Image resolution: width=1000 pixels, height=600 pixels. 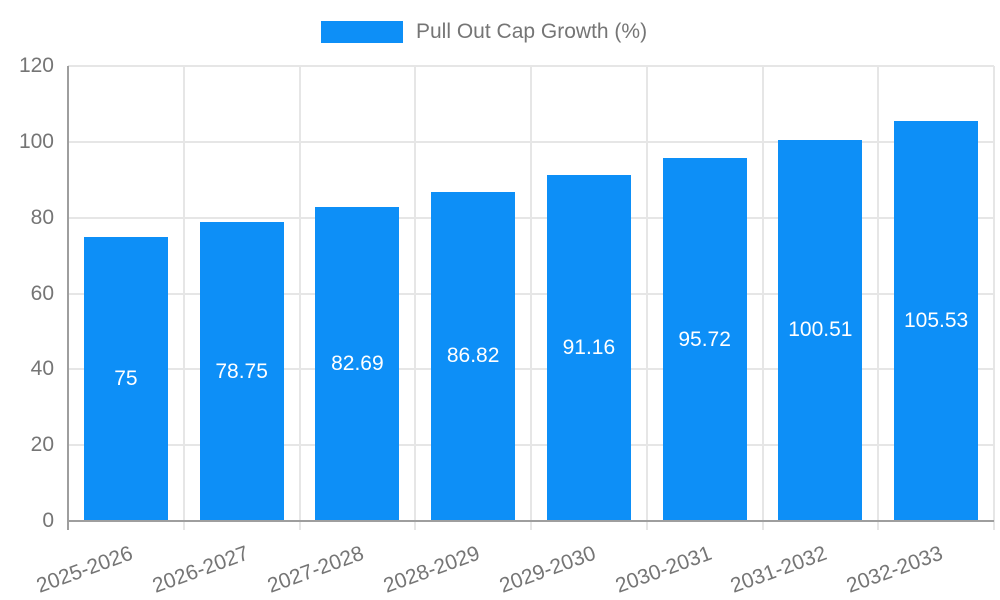 What do you see at coordinates (36, 65) in the screenshot?
I see `y-tick-label: 120` at bounding box center [36, 65].